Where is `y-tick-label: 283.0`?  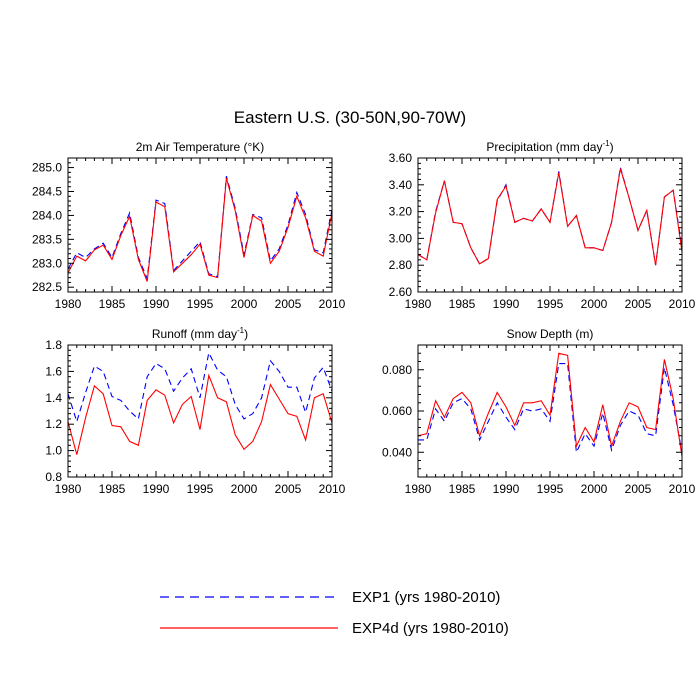
y-tick-label: 283.0 is located at coordinates (47, 263).